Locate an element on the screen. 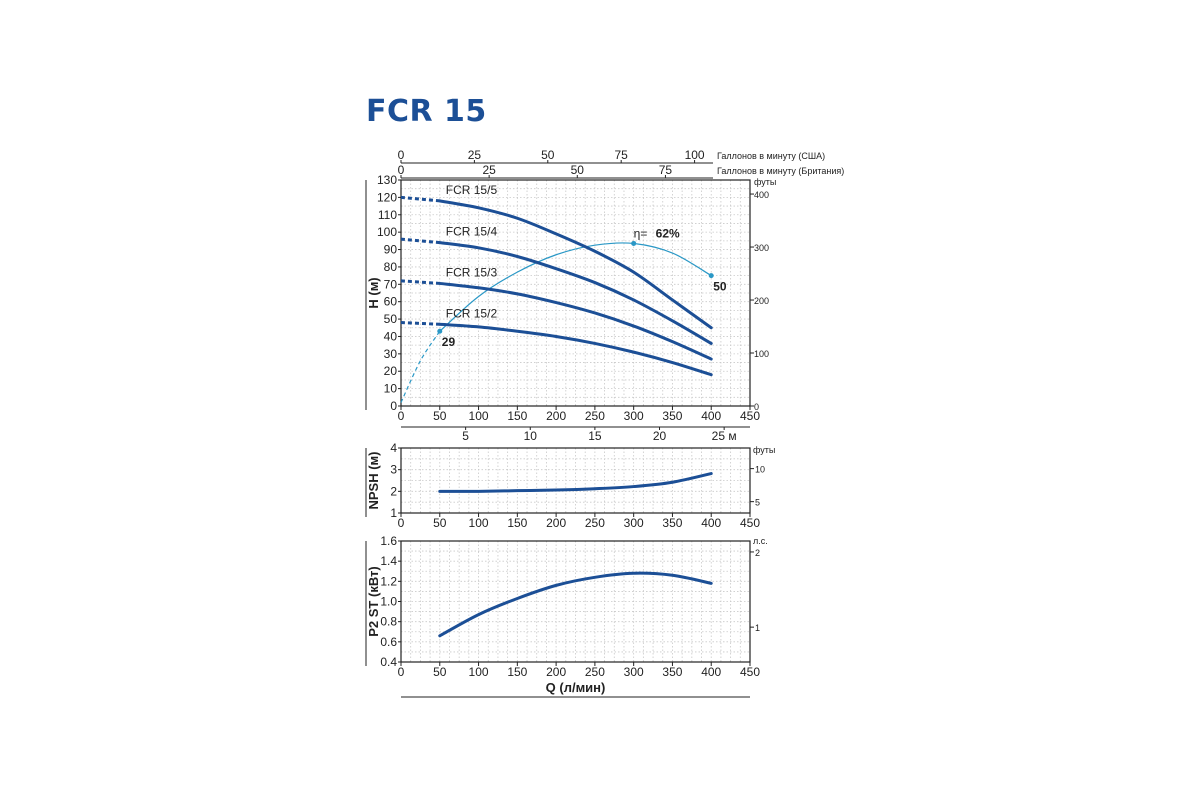 This screenshot has height=800, width=1200. feet-tick-label: 10 is located at coordinates (760, 470).